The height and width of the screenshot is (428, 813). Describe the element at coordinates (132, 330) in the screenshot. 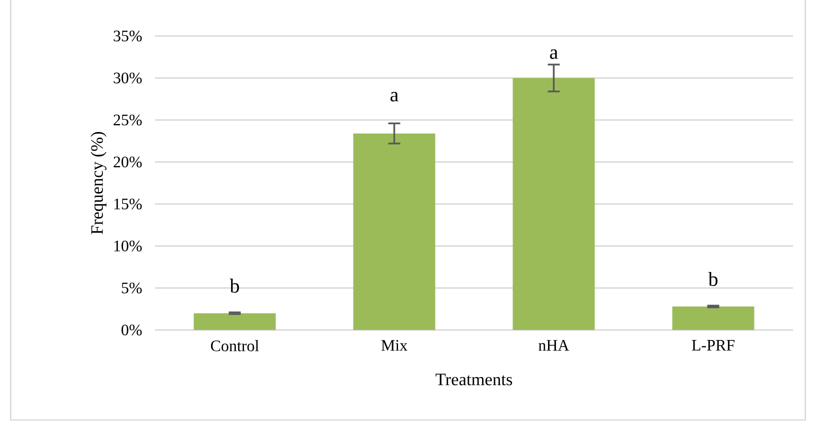

I see `y-tick-label: 0%` at that location.